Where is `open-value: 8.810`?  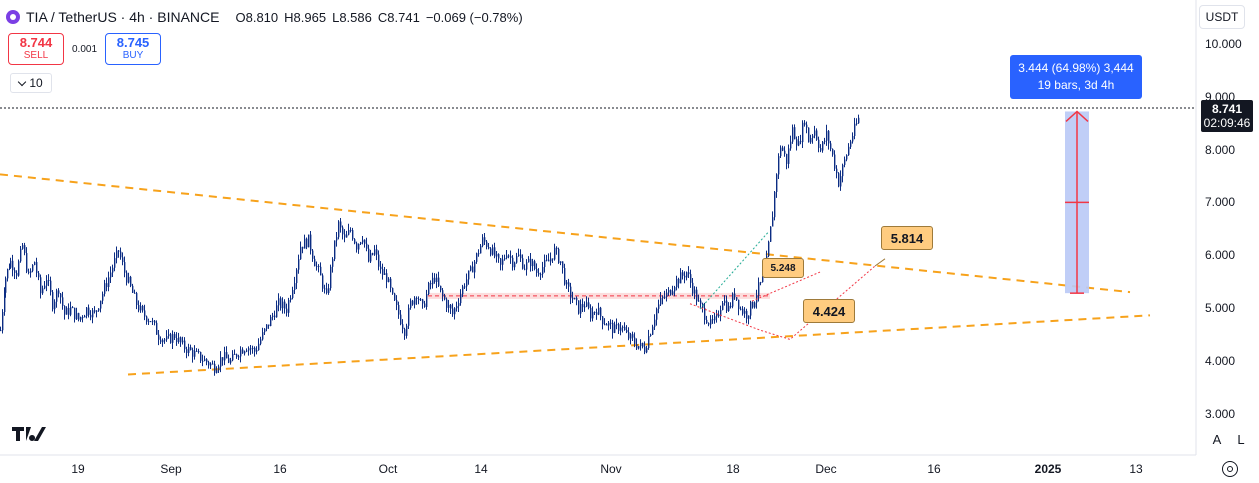 open-value: 8.810 is located at coordinates (262, 17).